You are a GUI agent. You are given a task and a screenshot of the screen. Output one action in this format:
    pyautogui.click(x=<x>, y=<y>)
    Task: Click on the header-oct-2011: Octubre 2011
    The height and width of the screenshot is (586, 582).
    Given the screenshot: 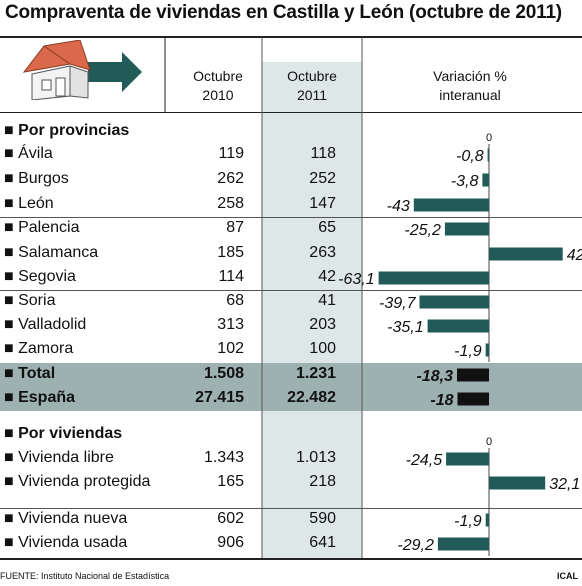 What is the action you would take?
    pyautogui.click(x=312, y=86)
    